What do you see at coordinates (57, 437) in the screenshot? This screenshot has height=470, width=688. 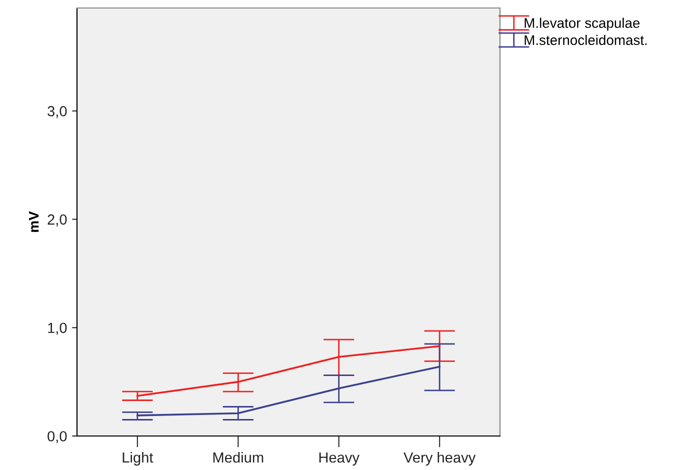 I see `y-tick-label: 0,0` at bounding box center [57, 437].